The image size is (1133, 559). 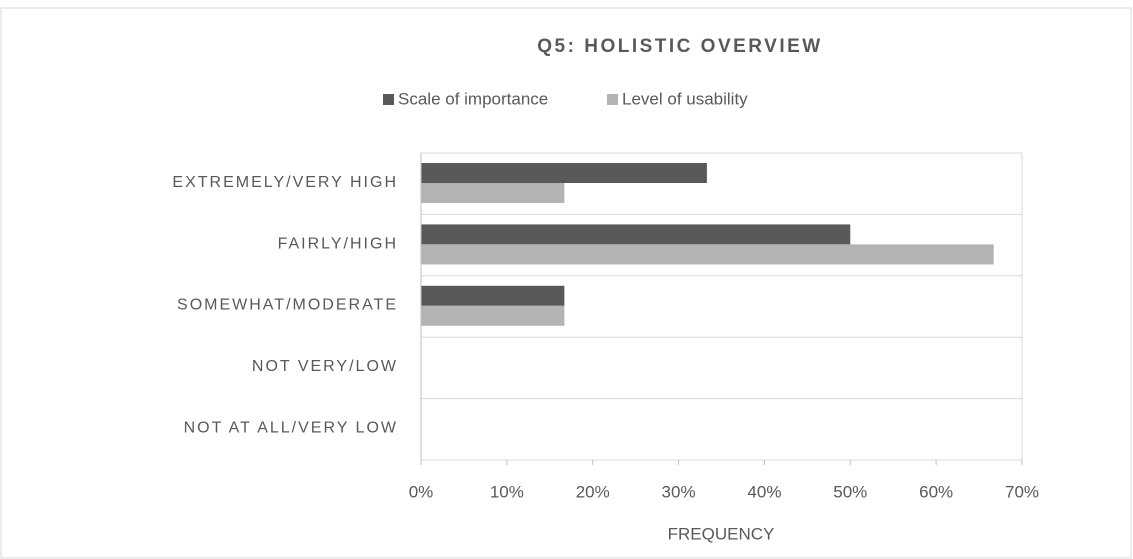 What do you see at coordinates (291, 428) in the screenshot?
I see `y-tick-label: NOT AT ALL/VERY LOW` at bounding box center [291, 428].